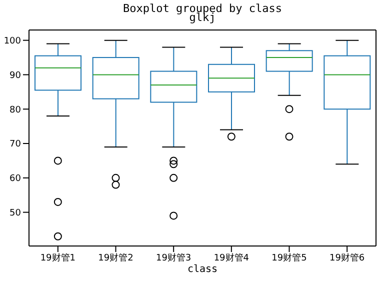 The height and width of the screenshot is (282, 381). What do you see at coordinates (232, 258) in the screenshot?
I see `x-tick-label: 19财管4` at bounding box center [232, 258].